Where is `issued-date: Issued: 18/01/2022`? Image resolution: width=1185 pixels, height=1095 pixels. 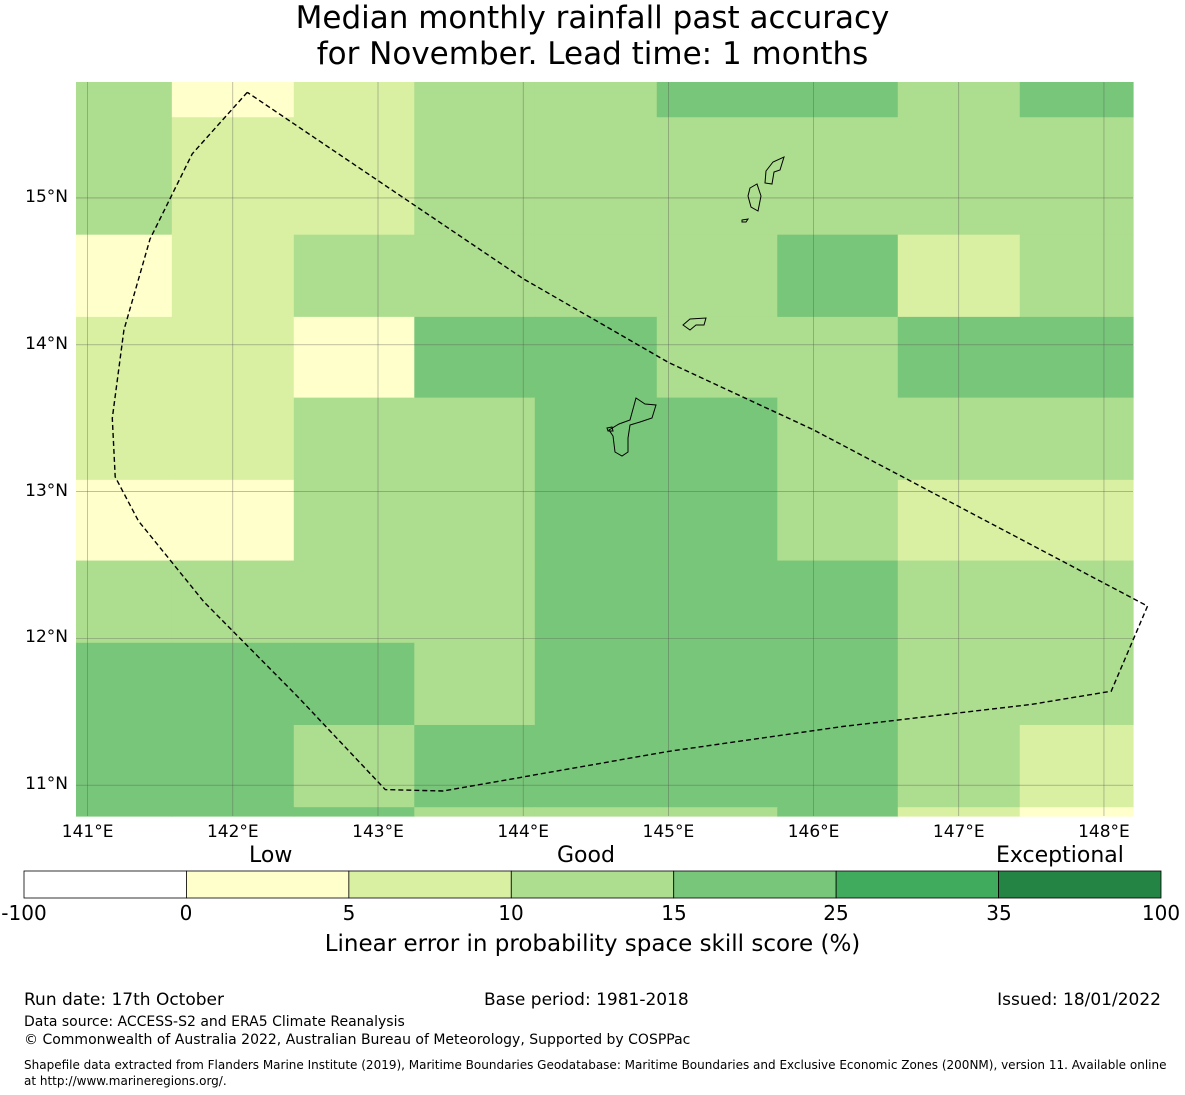
issued-date: Issued: 18/01/2022 is located at coordinates (1079, 1000).